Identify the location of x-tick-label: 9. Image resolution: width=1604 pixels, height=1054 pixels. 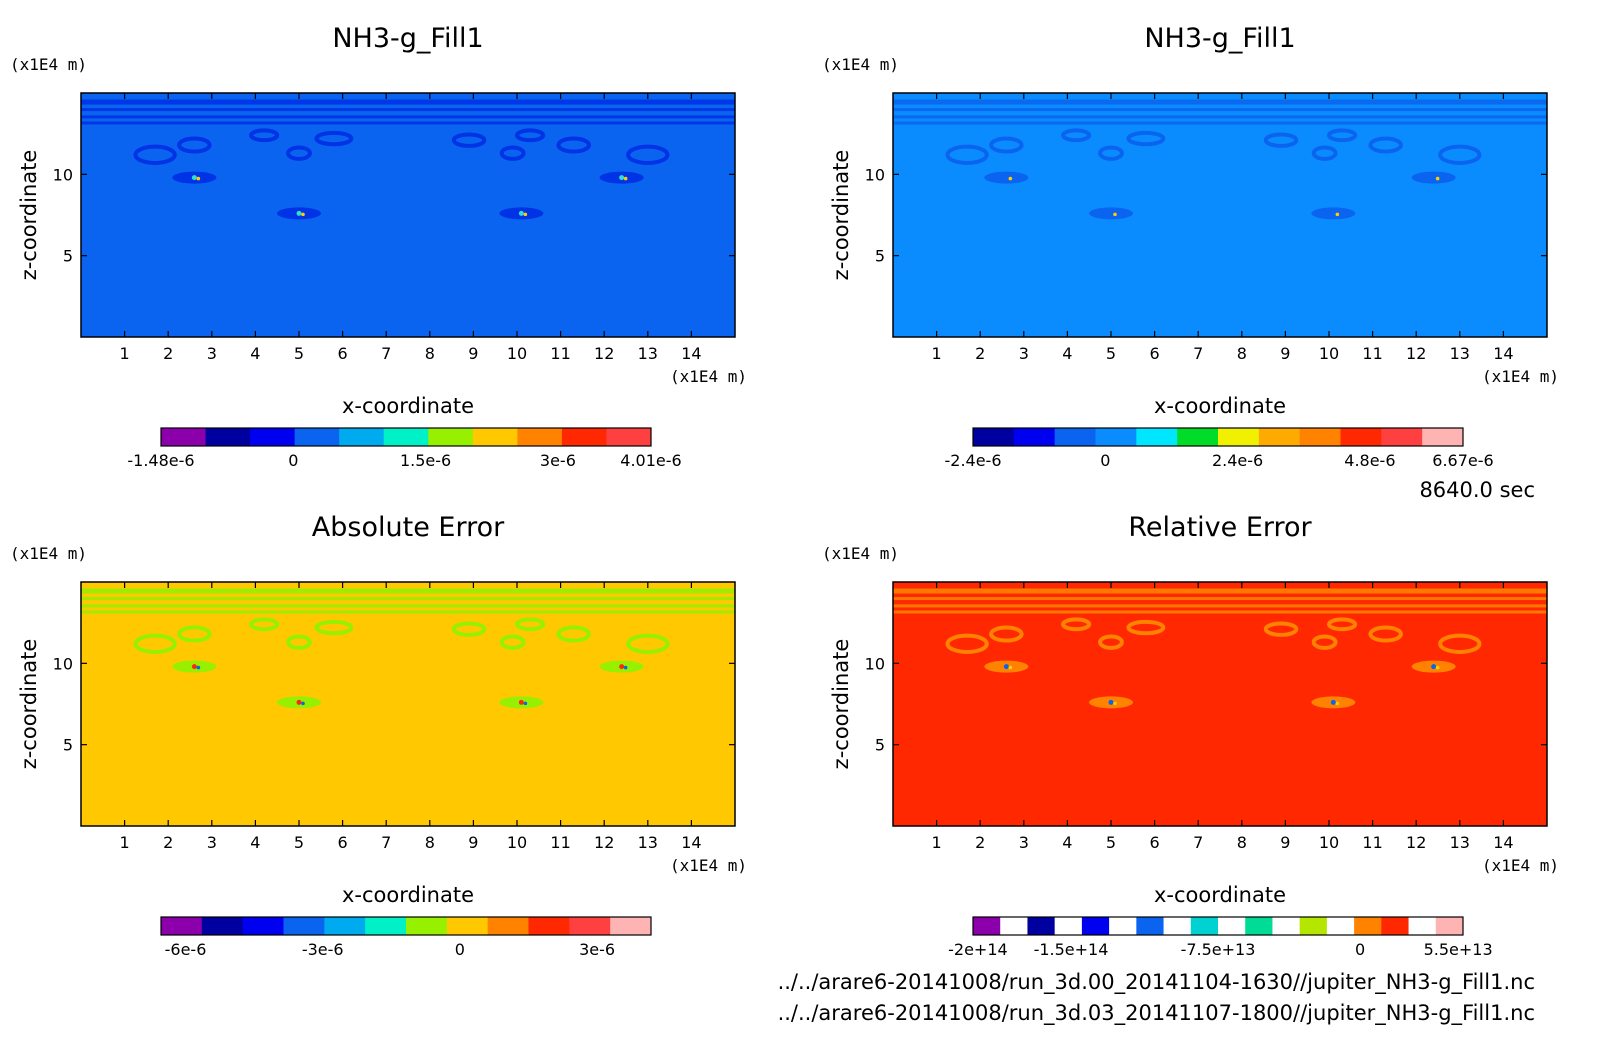
(473, 842).